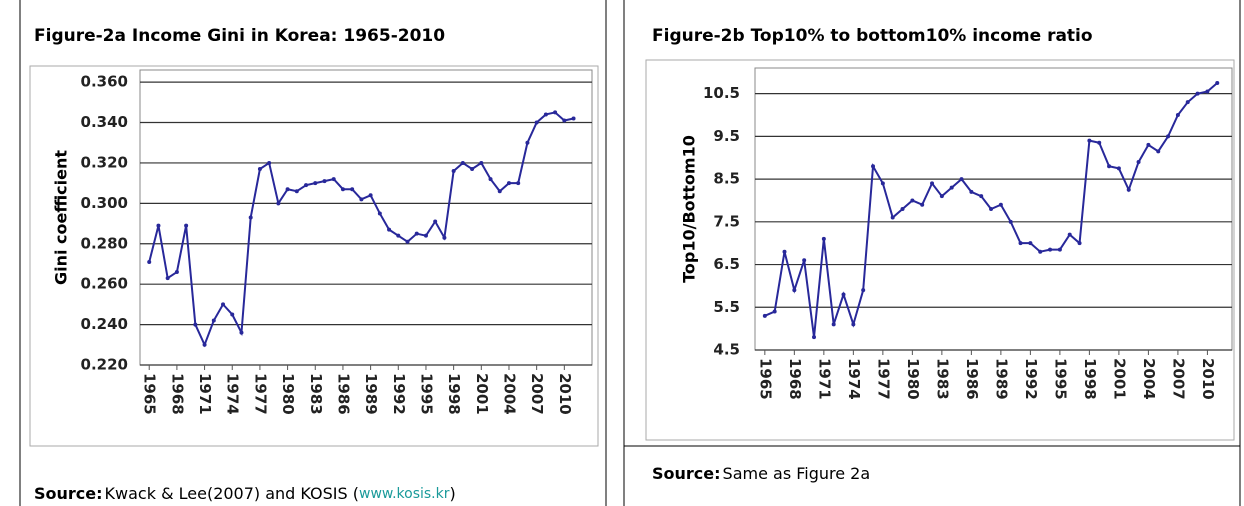 The width and height of the screenshot is (1244, 506). What do you see at coordinates (689, 209) in the screenshot?
I see `y-axis-label: Top10/Bottom10` at bounding box center [689, 209].